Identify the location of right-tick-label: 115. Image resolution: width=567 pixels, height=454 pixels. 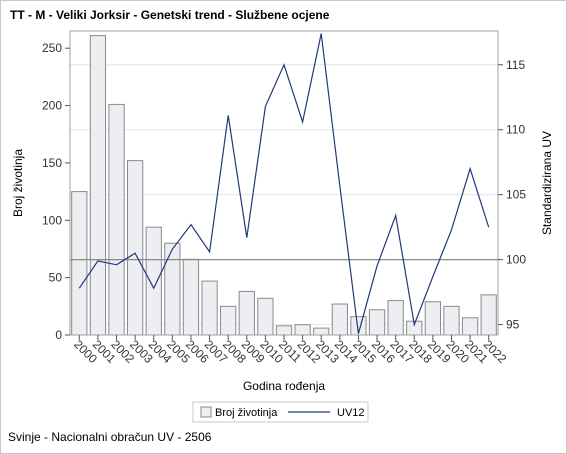
(515, 65).